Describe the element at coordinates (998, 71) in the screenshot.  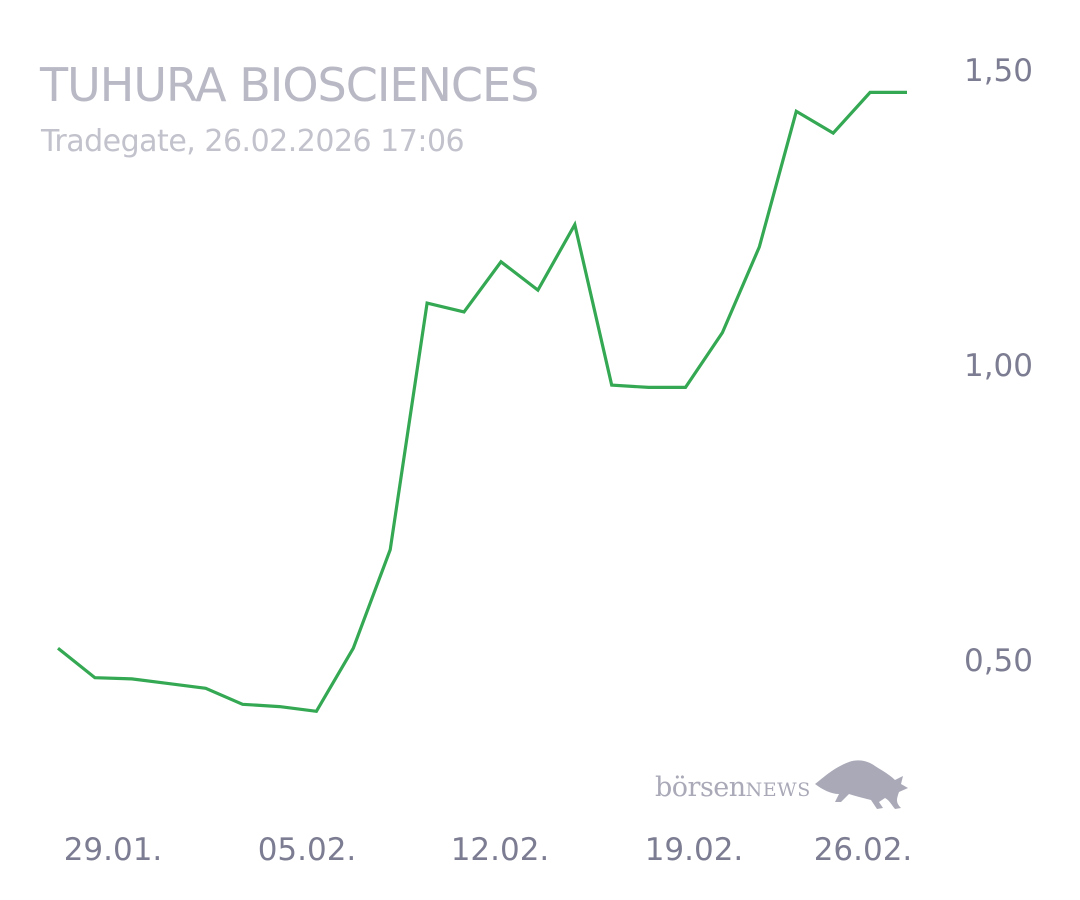
I see `y-tick-label: 1,50` at that location.